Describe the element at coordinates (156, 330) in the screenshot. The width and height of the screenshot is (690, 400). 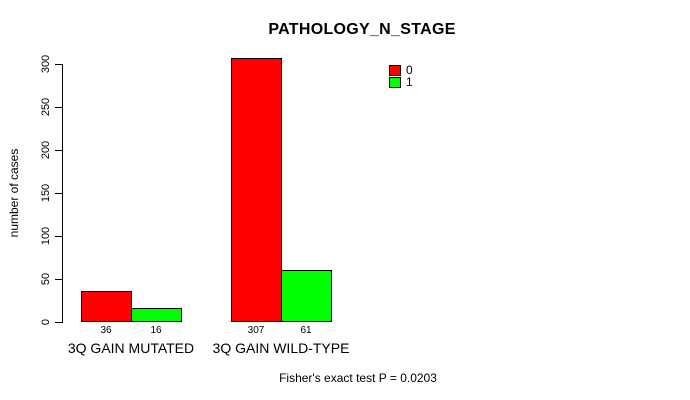
I see `bar-value-label: 16` at that location.